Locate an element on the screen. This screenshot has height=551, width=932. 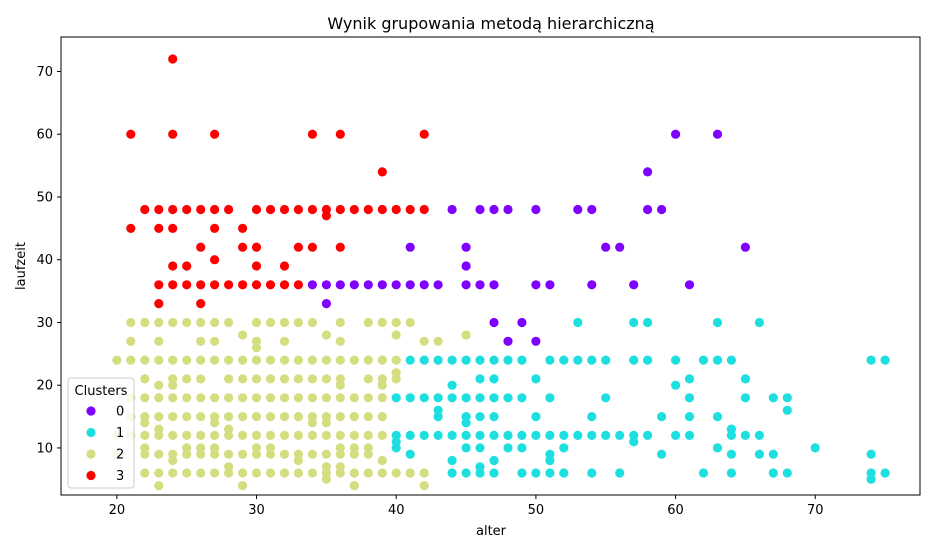
y-tick-label: 70 is located at coordinates (44, 72).